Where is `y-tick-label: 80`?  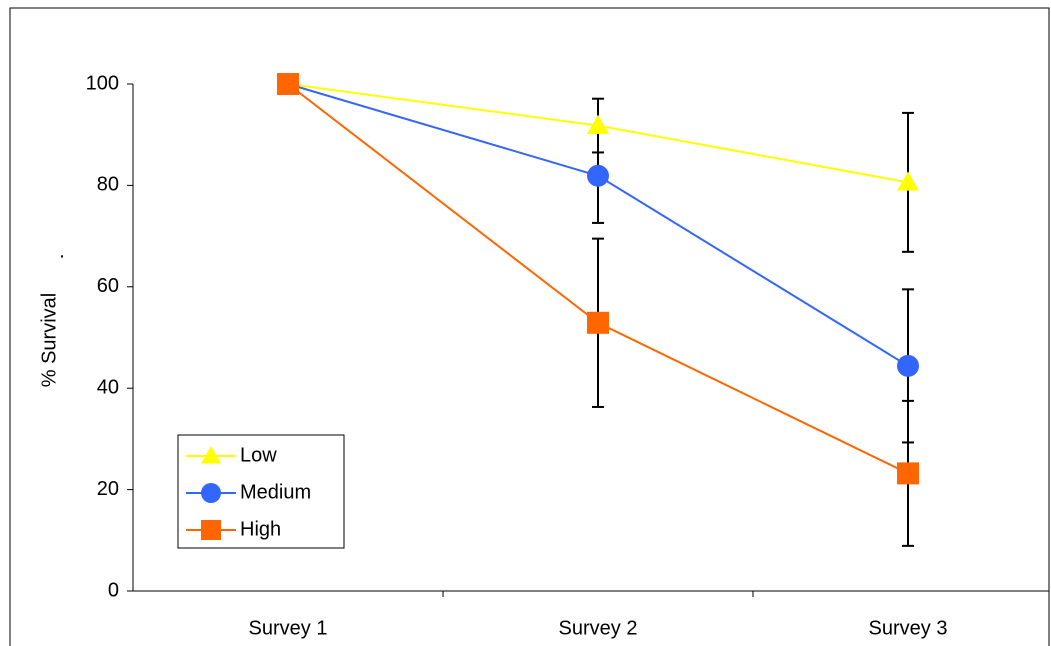 y-tick-label: 80 is located at coordinates (108, 185).